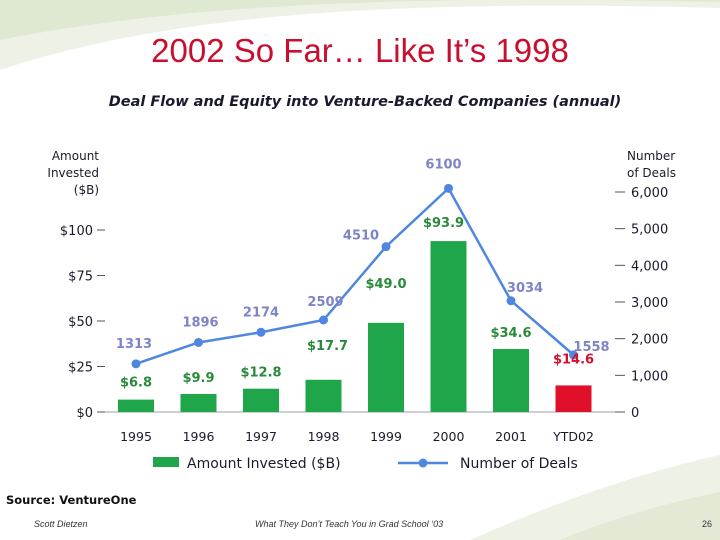 The image size is (720, 540). Describe the element at coordinates (511, 436) in the screenshot. I see `x-tick-label: 2001` at that location.